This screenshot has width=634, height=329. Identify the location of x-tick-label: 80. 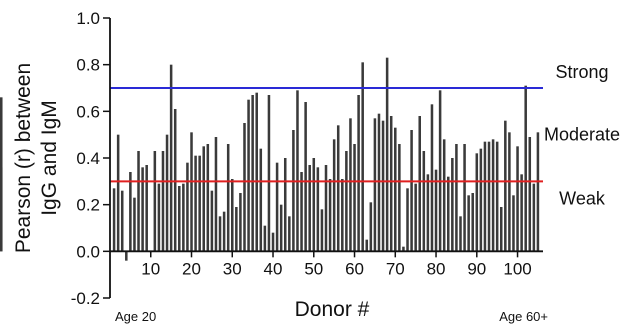
(436, 268).